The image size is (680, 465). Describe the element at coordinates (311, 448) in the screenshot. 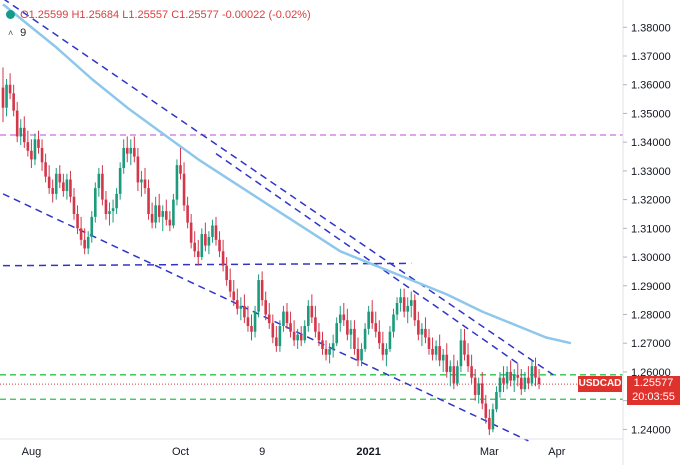

I see `time-axis: Aug Oct 9 2021 Mar Apr` at that location.